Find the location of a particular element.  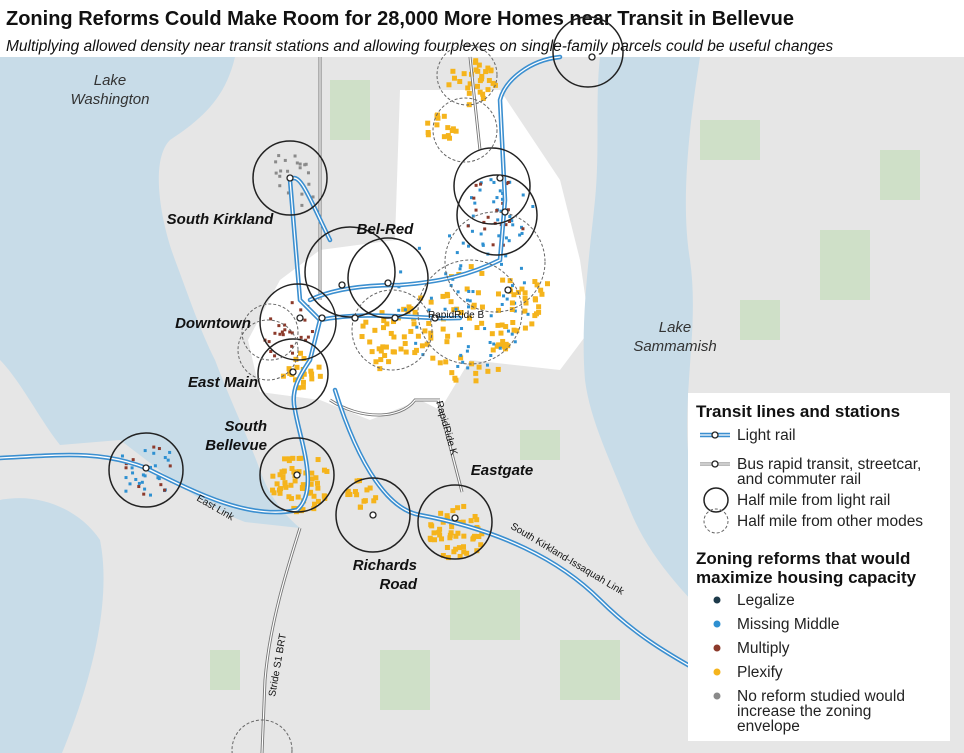

place-label: Bel-Red is located at coordinates (386, 229).